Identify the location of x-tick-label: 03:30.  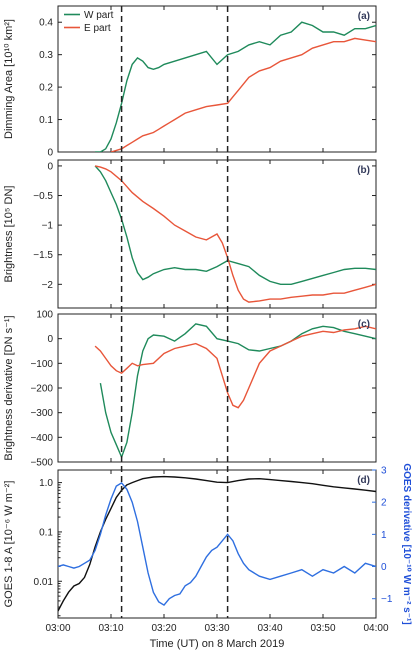
(216, 628).